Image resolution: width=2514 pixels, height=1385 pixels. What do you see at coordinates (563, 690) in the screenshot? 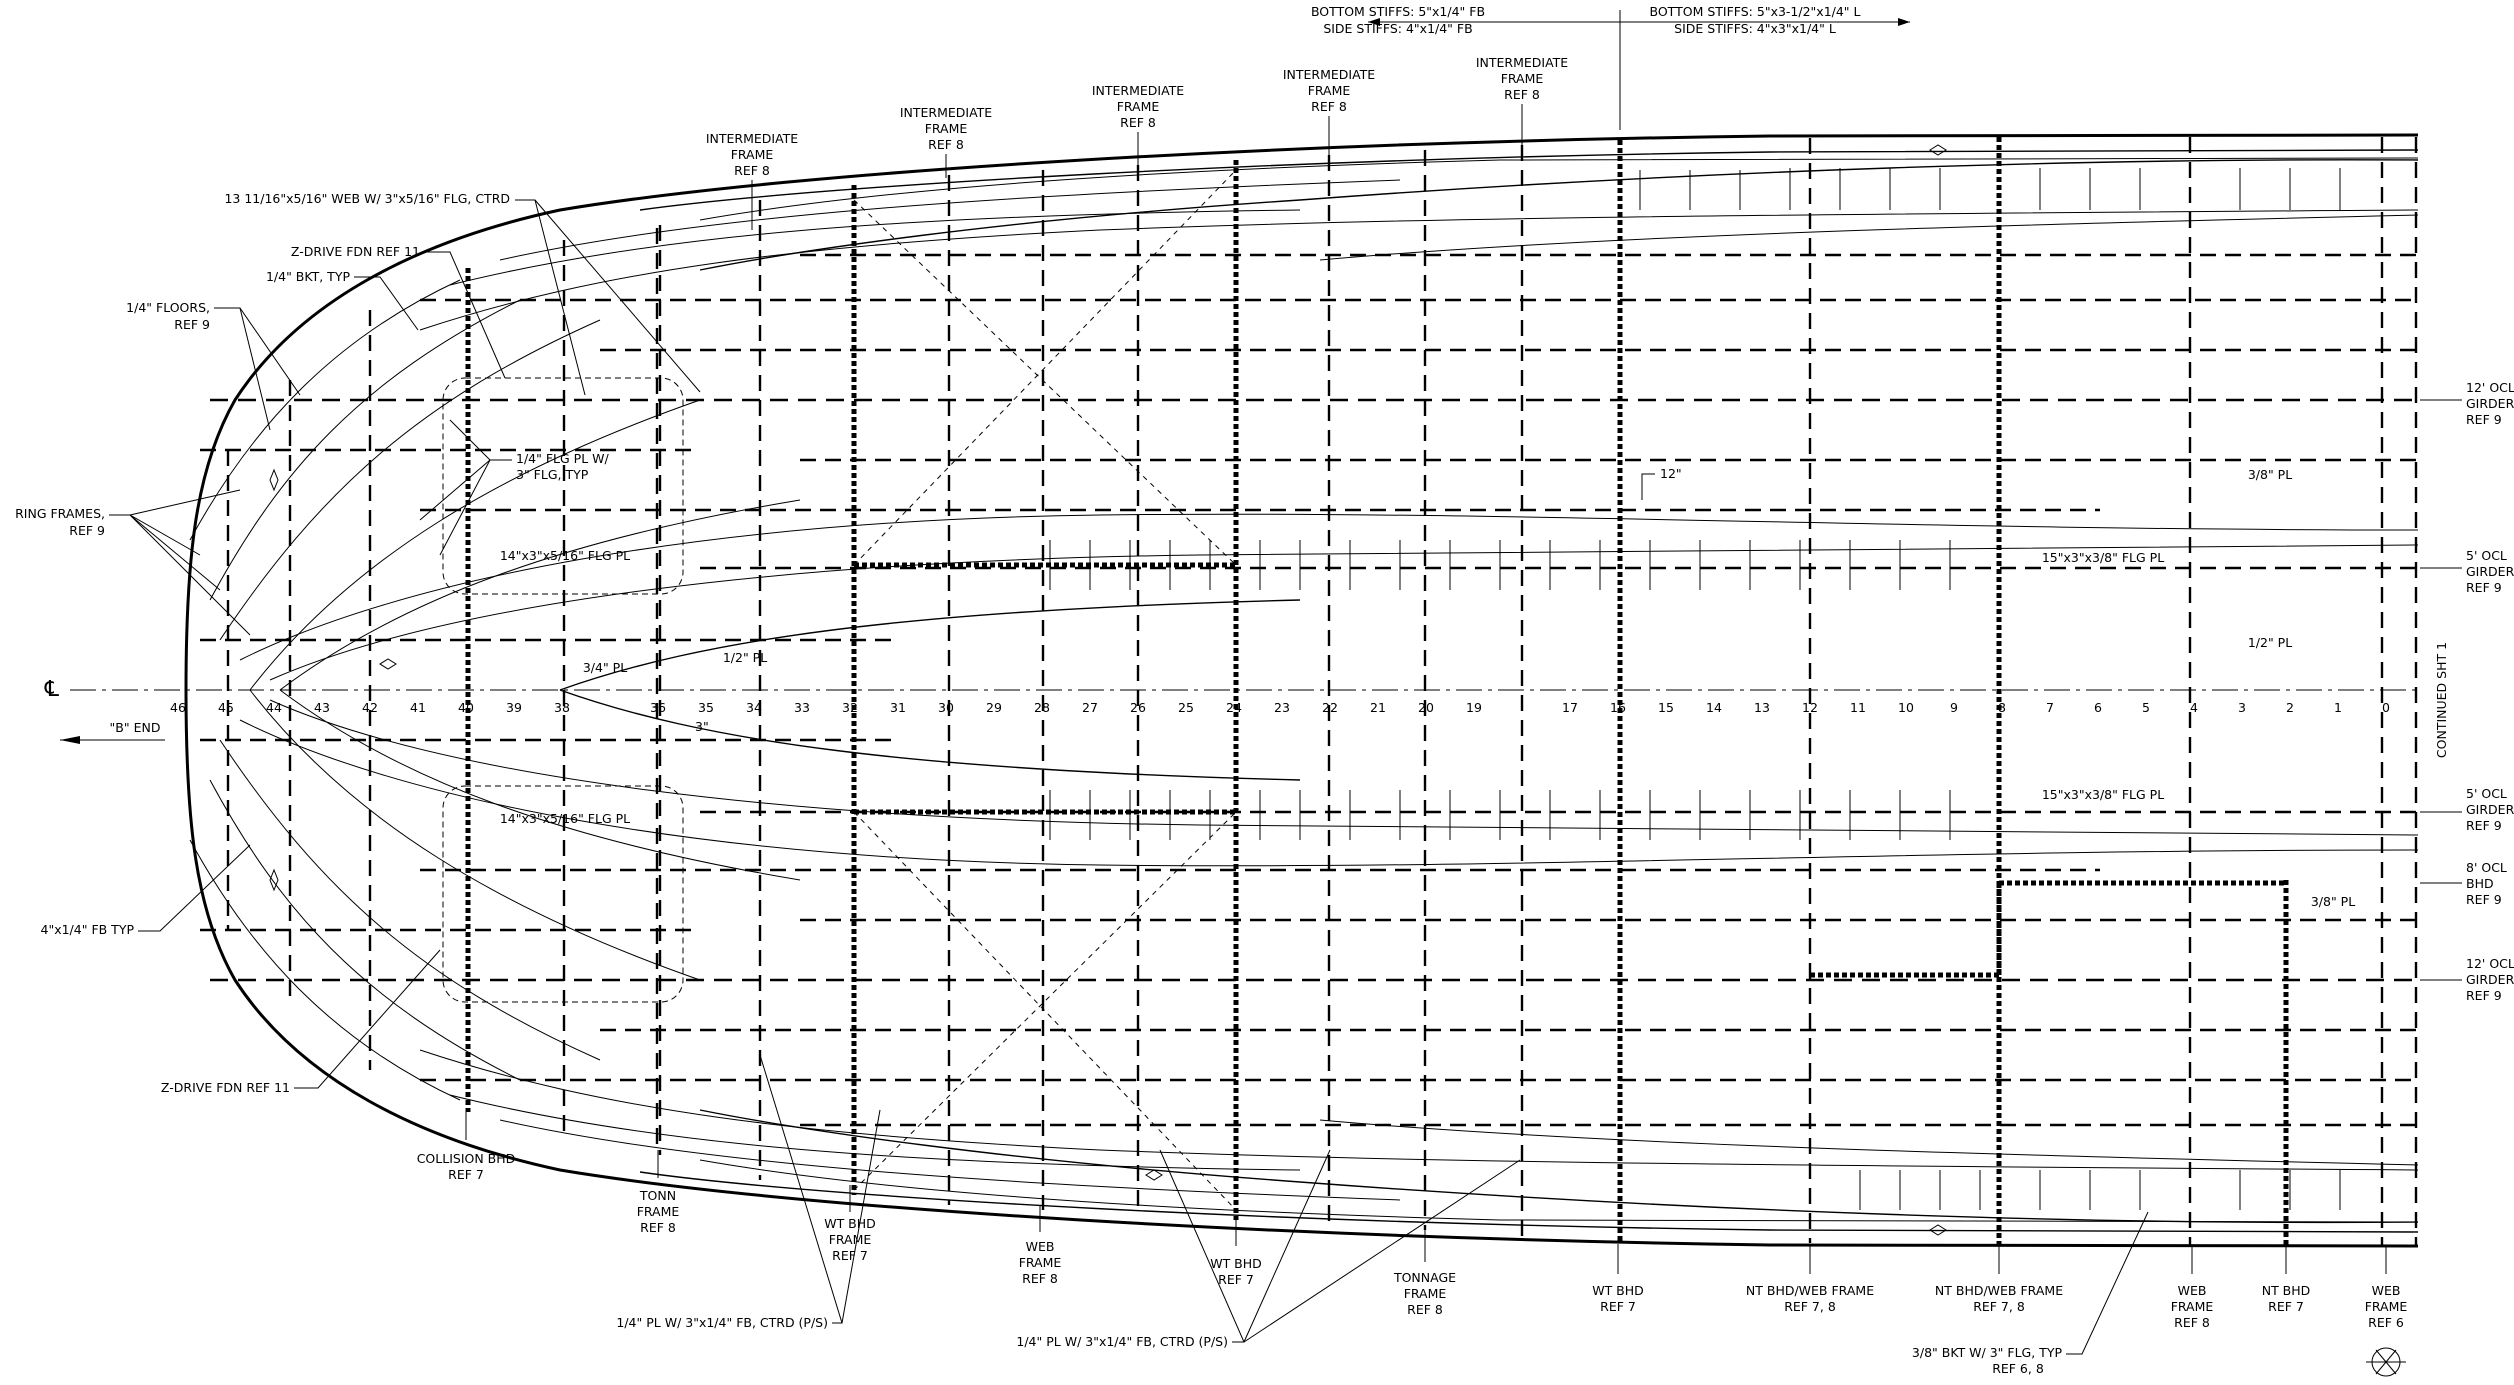
I see `zdrive-foundations` at bounding box center [563, 690].